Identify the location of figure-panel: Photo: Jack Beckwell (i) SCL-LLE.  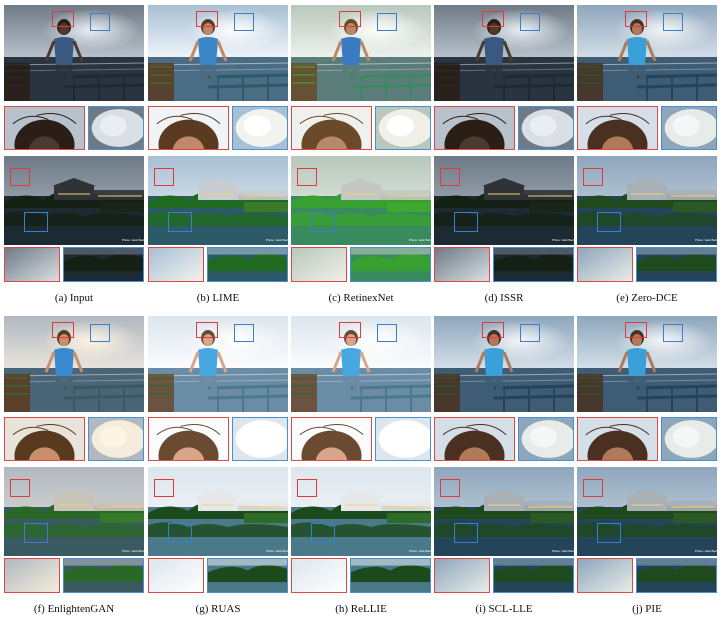
(504, 466).